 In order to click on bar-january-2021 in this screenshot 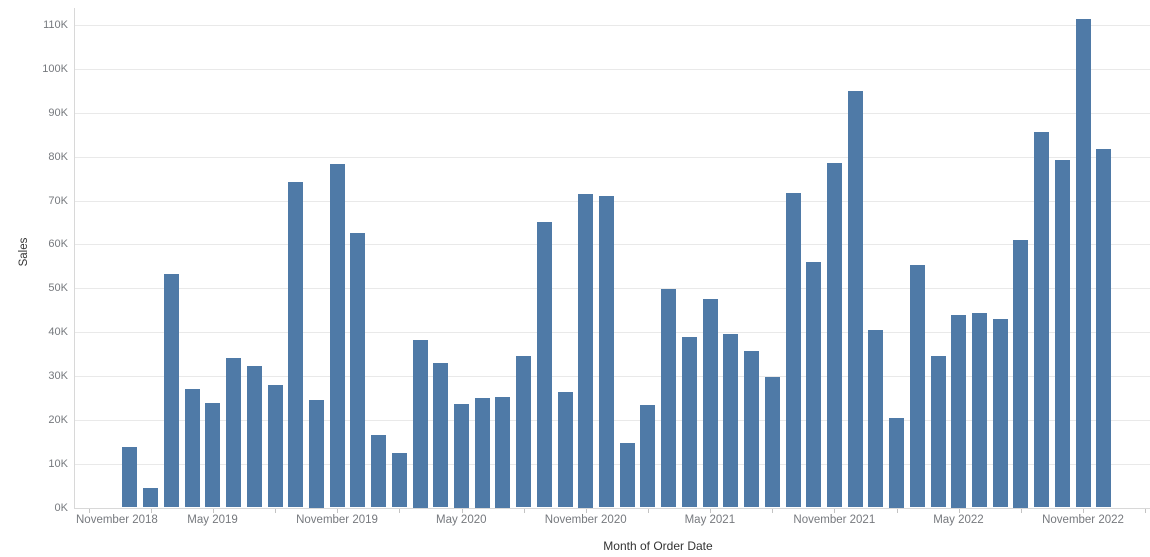, I will do `click(627, 475)`.